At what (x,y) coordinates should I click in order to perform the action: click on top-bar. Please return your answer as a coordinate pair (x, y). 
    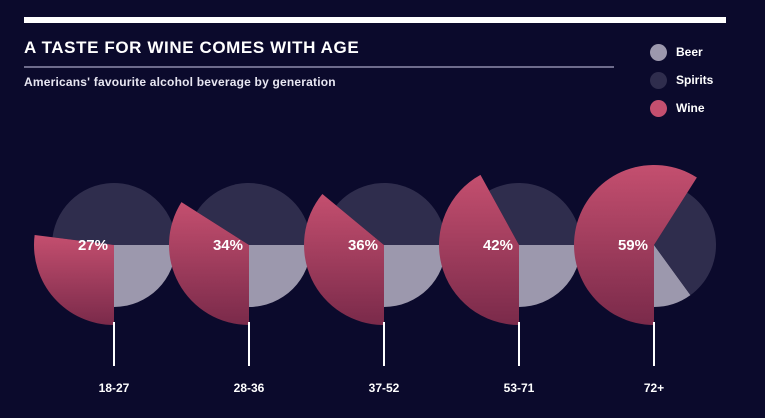
    Looking at the image, I should click on (375, 20).